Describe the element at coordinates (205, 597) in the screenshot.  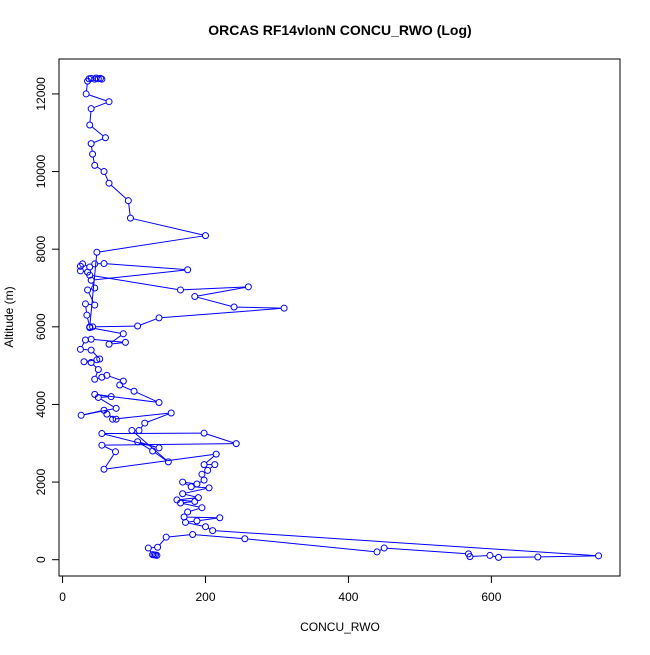
I see `x-tick-label: 200` at that location.